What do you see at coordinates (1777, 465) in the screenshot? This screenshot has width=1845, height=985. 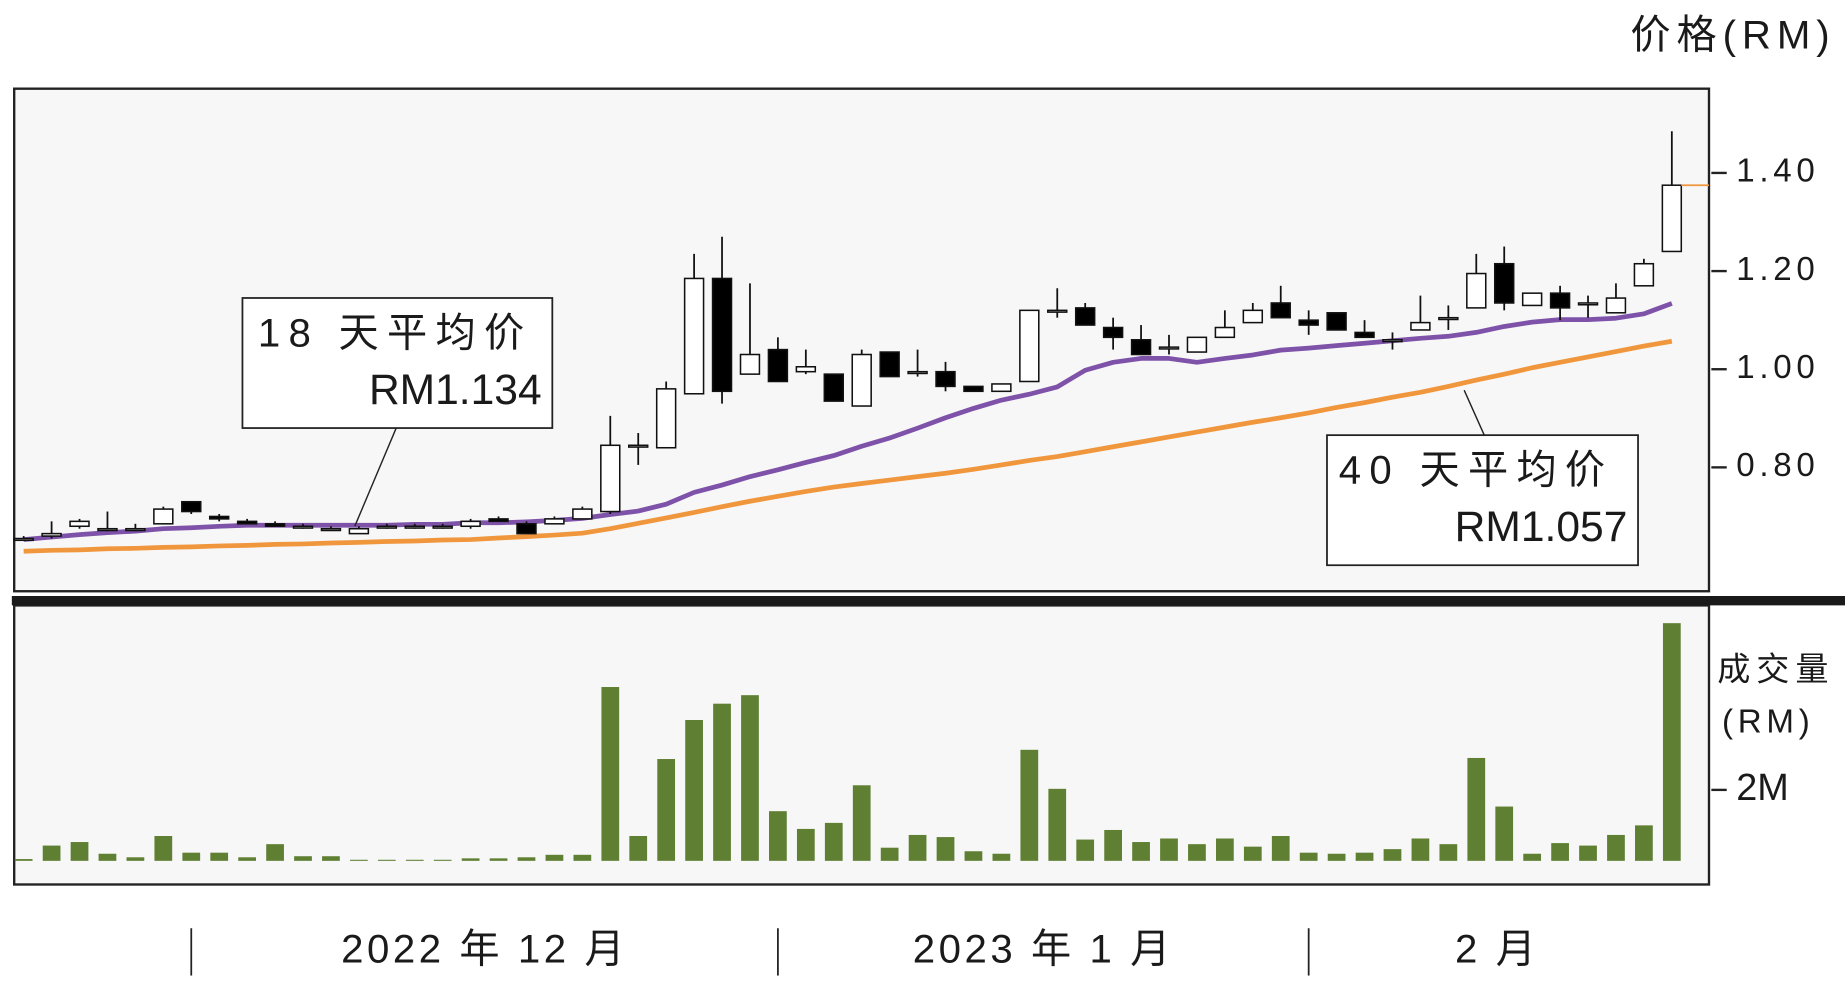 I see `y-tick-label: 0.80` at bounding box center [1777, 465].